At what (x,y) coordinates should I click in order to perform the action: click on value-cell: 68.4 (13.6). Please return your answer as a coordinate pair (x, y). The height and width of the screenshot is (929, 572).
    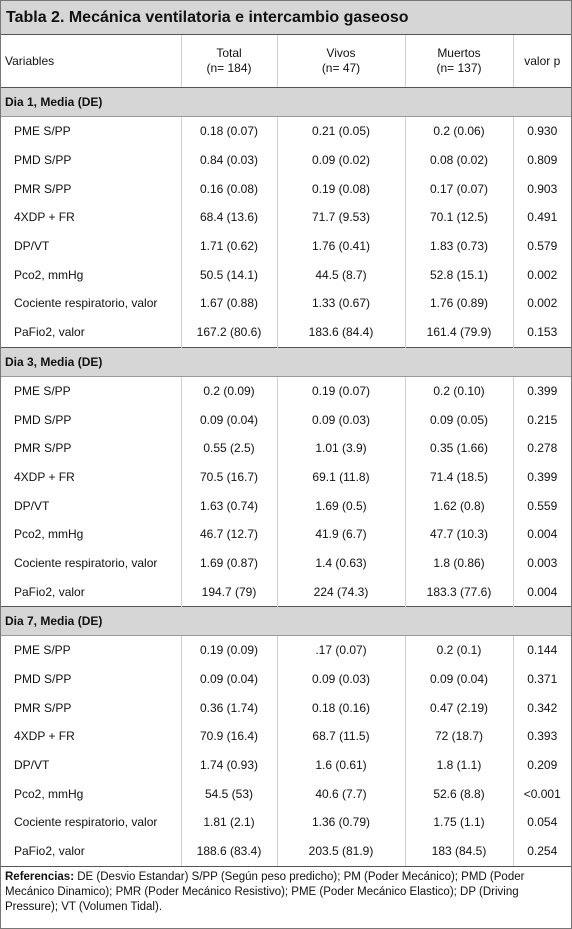
    Looking at the image, I should click on (228, 217).